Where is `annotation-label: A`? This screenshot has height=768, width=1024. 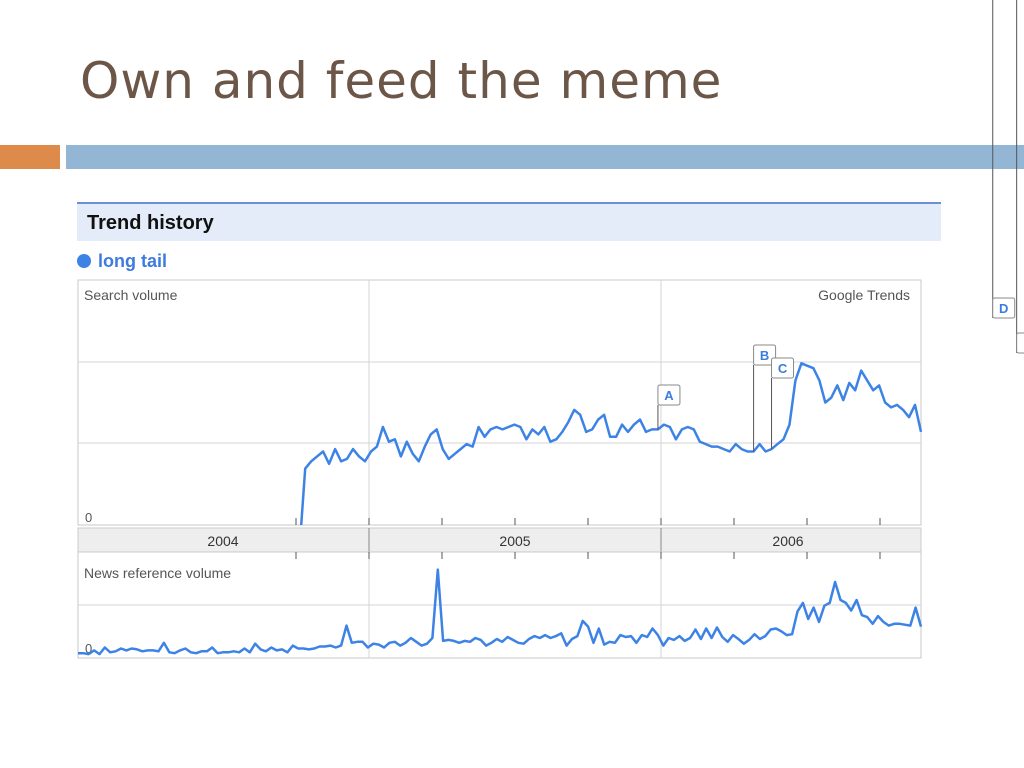 annotation-label: A is located at coordinates (669, 395).